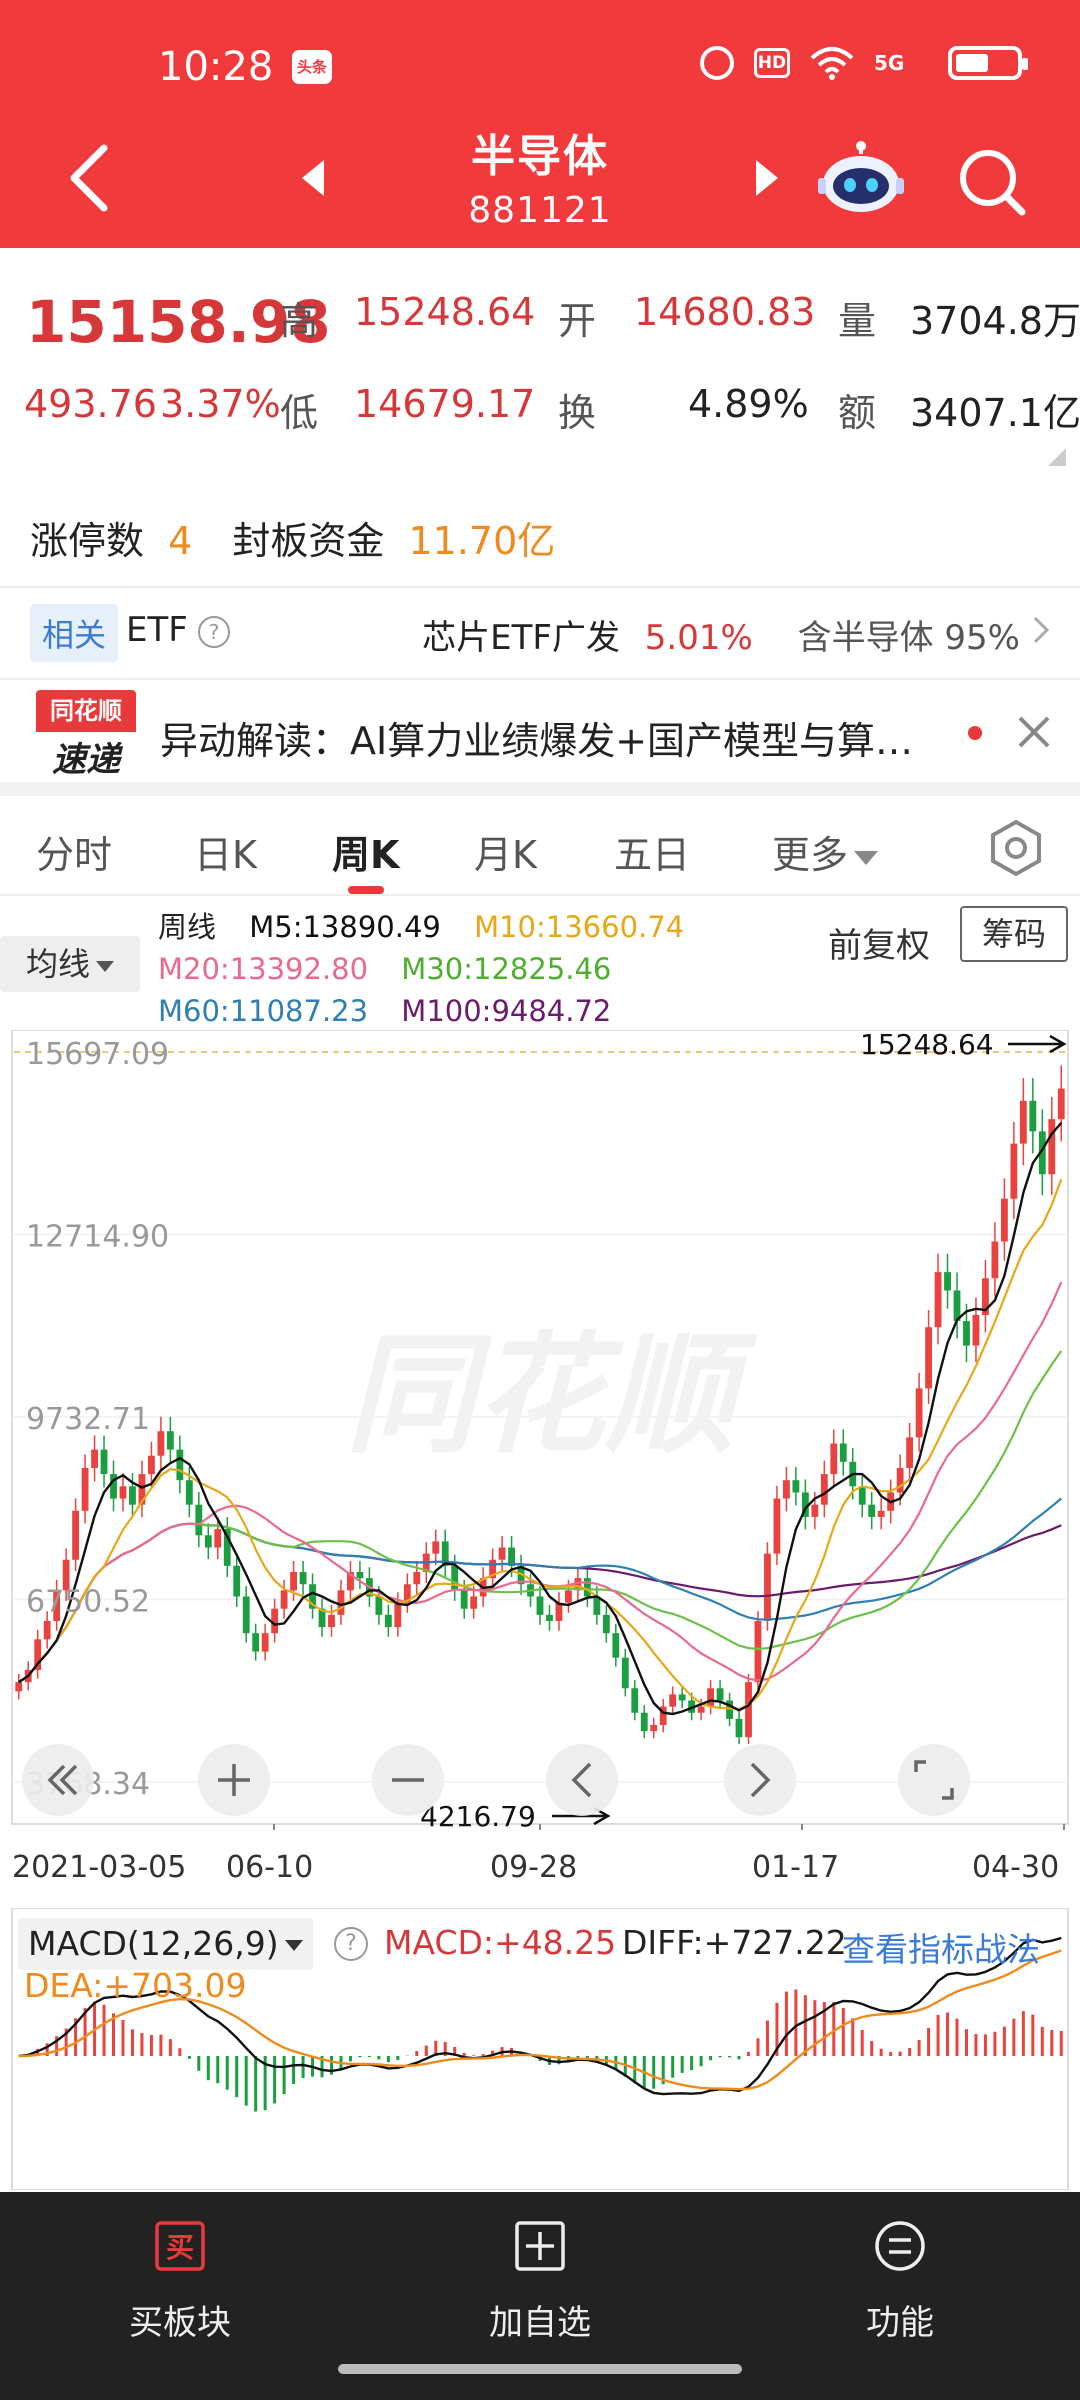  What do you see at coordinates (500, 1942) in the screenshot?
I see `macd-value: MACD:+48.25` at bounding box center [500, 1942].